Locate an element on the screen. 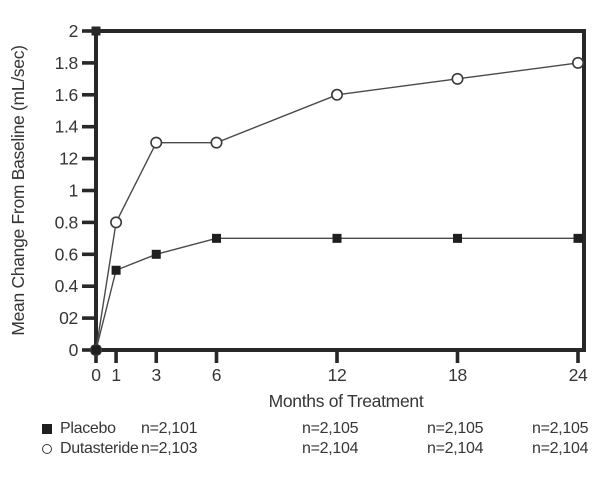 The height and width of the screenshot is (480, 612). data-point-placebo-m6 is located at coordinates (216, 238).